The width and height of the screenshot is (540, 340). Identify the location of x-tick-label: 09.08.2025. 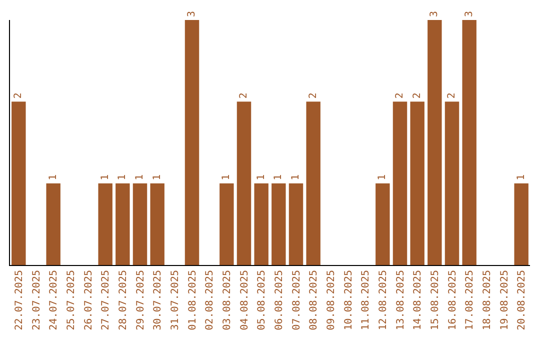
(331, 300).